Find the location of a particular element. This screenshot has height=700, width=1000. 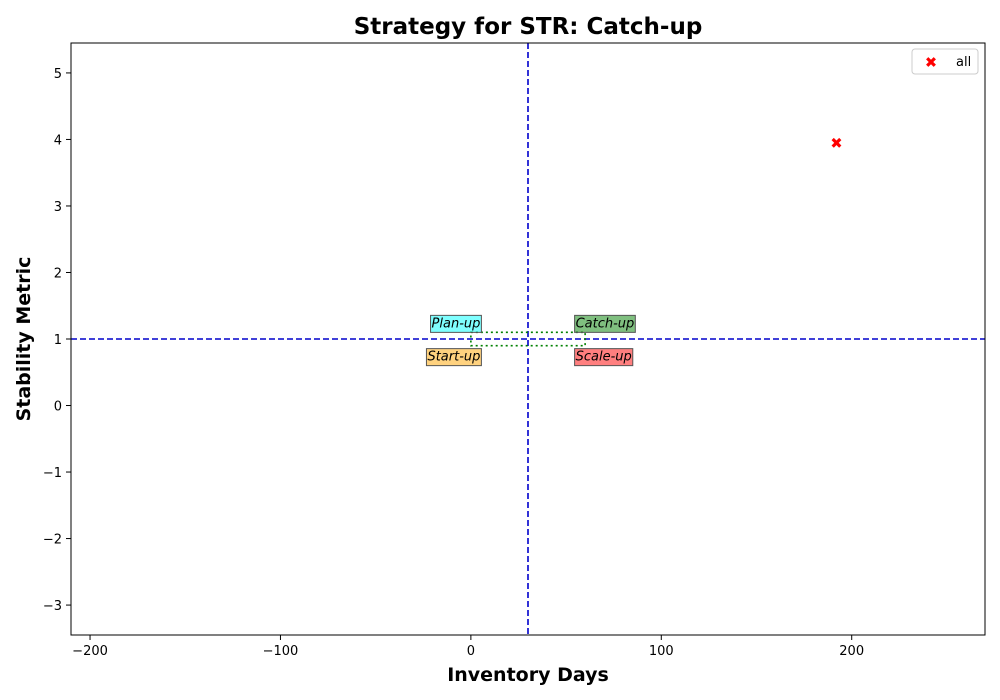

quadrant-label-text: Catch-up is located at coordinates (605, 323).